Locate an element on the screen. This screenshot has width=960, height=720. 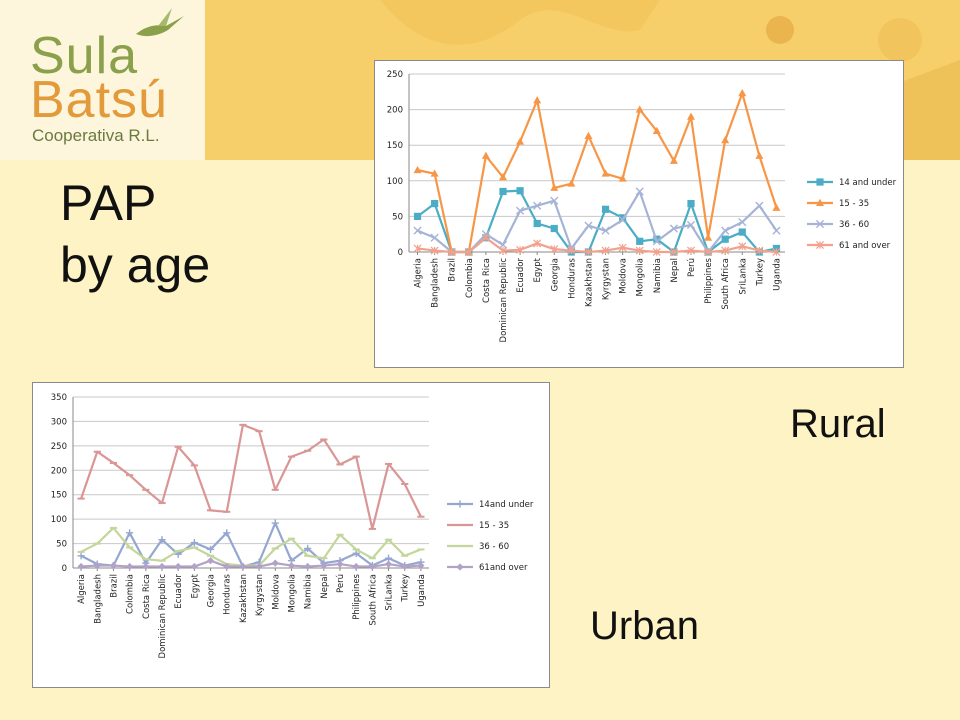
urban-y-tick-label: 300 is located at coordinates (59, 422).